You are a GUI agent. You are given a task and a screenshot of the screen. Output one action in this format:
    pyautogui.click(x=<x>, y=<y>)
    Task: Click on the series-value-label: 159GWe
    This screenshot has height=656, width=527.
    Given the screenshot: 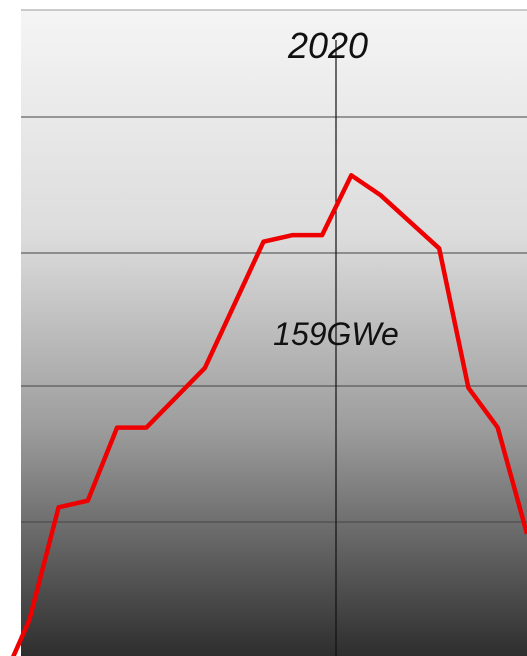 What is the action you would take?
    pyautogui.click(x=336, y=334)
    